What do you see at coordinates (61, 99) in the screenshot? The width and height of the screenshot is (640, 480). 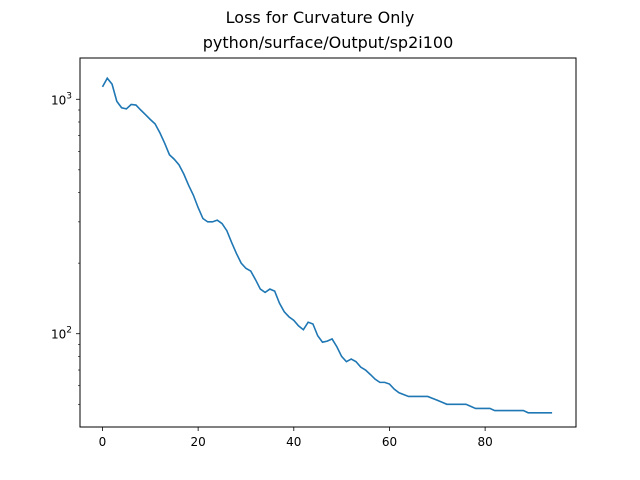 I see `y-tick-label: 10³` at bounding box center [61, 99].